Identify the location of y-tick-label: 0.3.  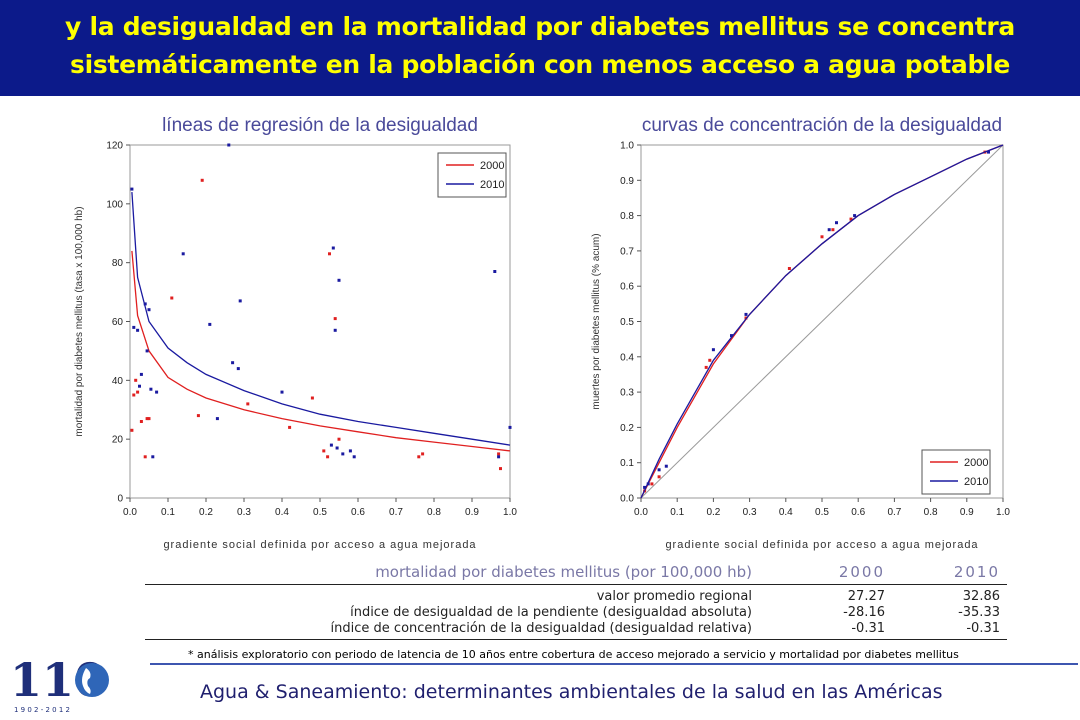
(627, 393).